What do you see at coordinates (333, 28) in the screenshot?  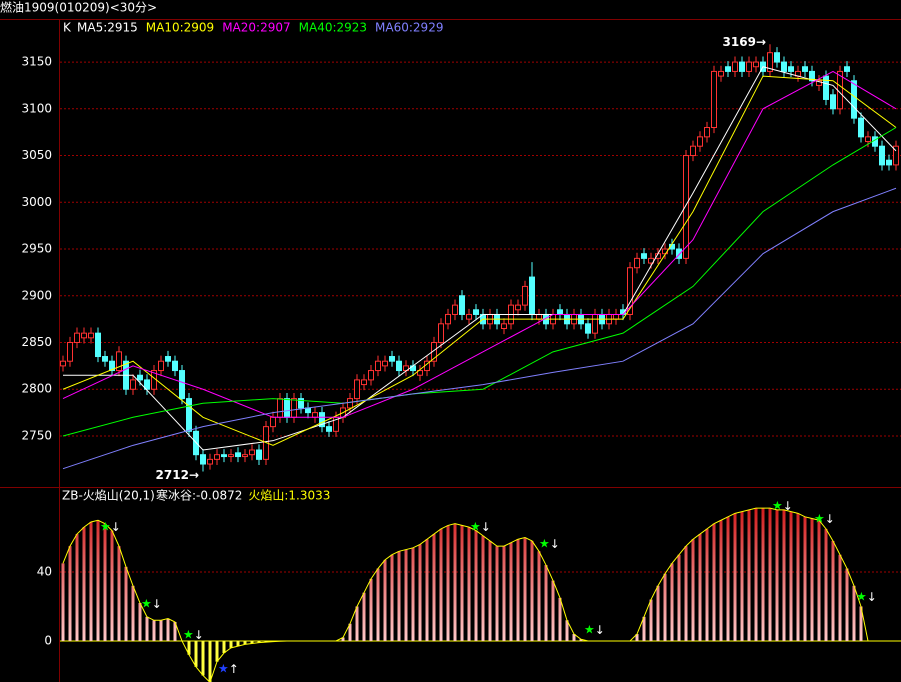 I see `legend-entry: MA40:2923` at bounding box center [333, 28].